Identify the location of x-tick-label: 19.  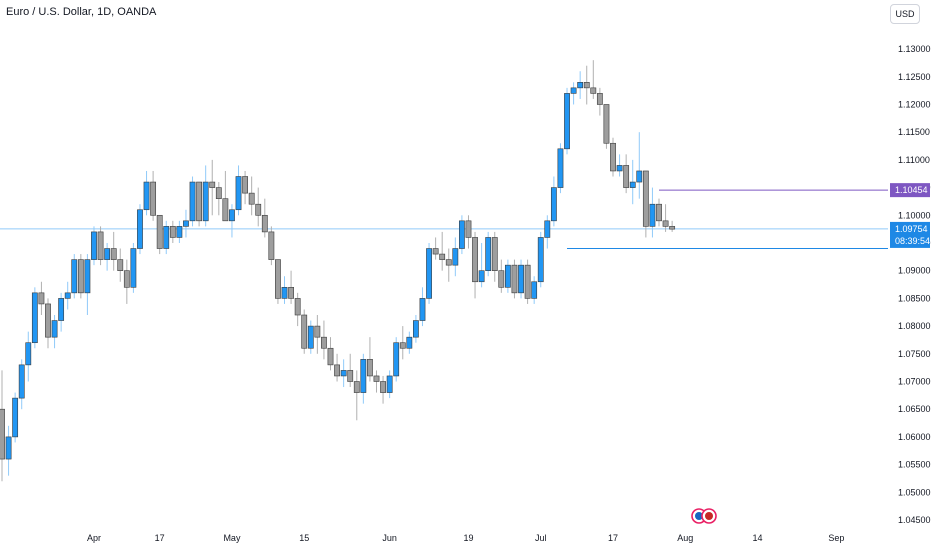
(468, 538).